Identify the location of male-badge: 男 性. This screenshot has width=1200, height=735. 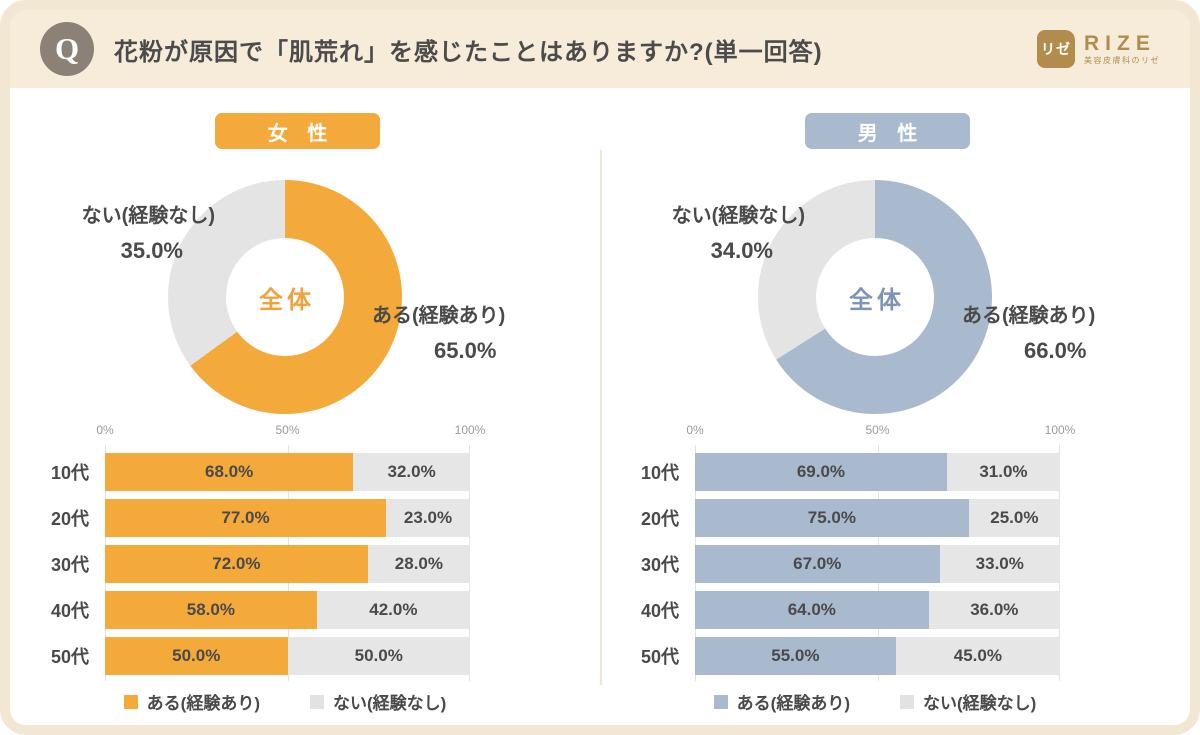
(887, 131).